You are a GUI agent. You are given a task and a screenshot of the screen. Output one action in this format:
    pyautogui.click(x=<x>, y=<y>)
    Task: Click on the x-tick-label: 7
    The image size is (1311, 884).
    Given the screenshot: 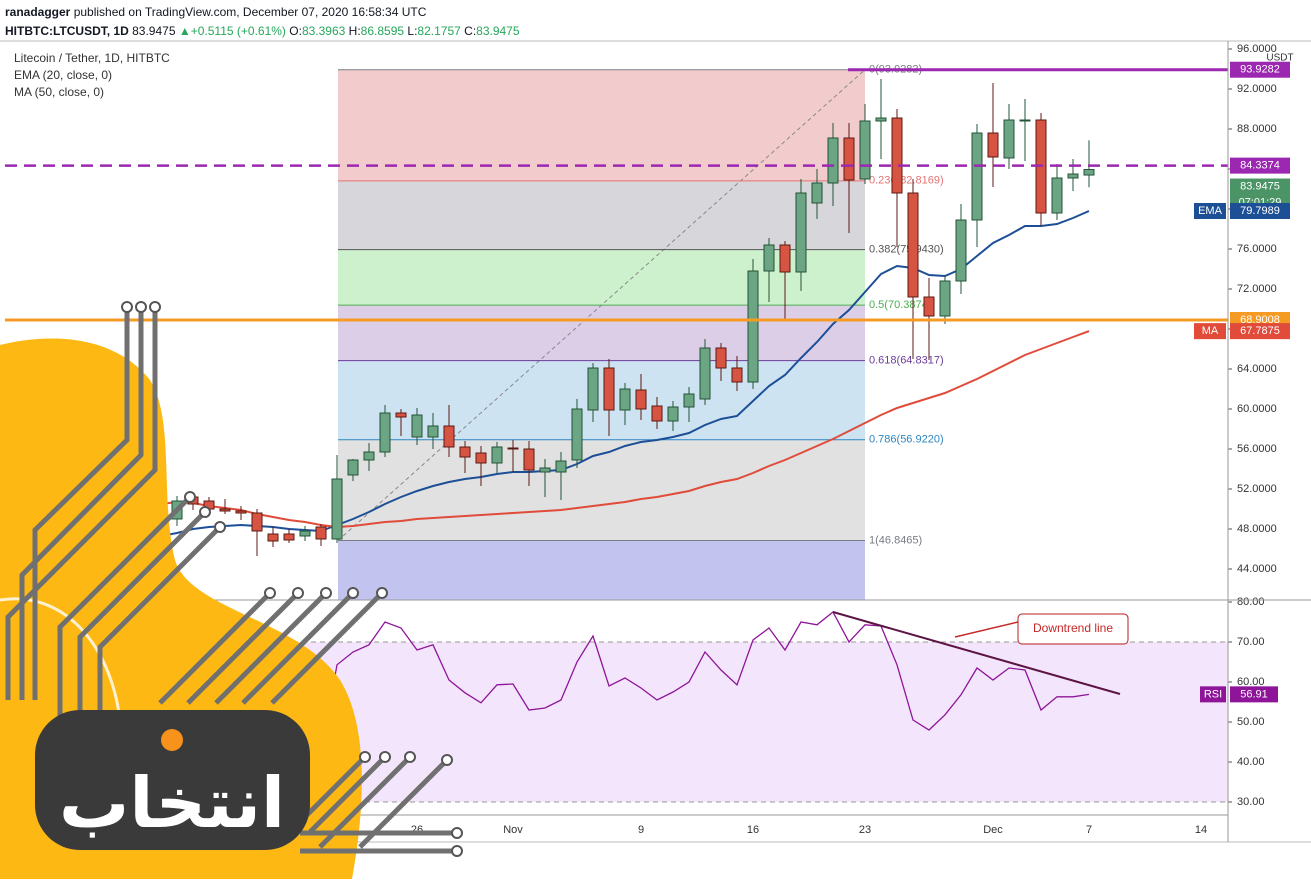 What is the action you would take?
    pyautogui.click(x=1089, y=830)
    